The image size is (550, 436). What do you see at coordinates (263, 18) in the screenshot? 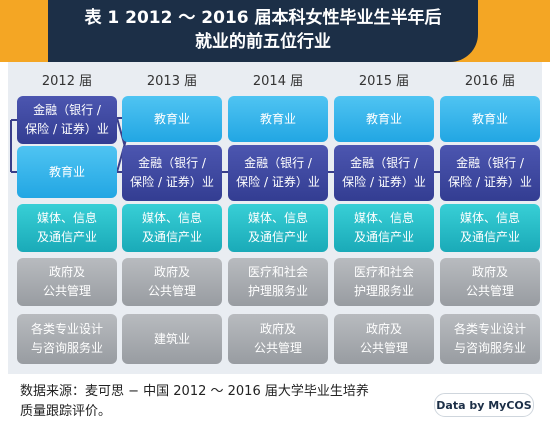
I see `title-line-1: 表 1 2012 ～ 2016 届本科女性毕业生半年后` at bounding box center [263, 18].